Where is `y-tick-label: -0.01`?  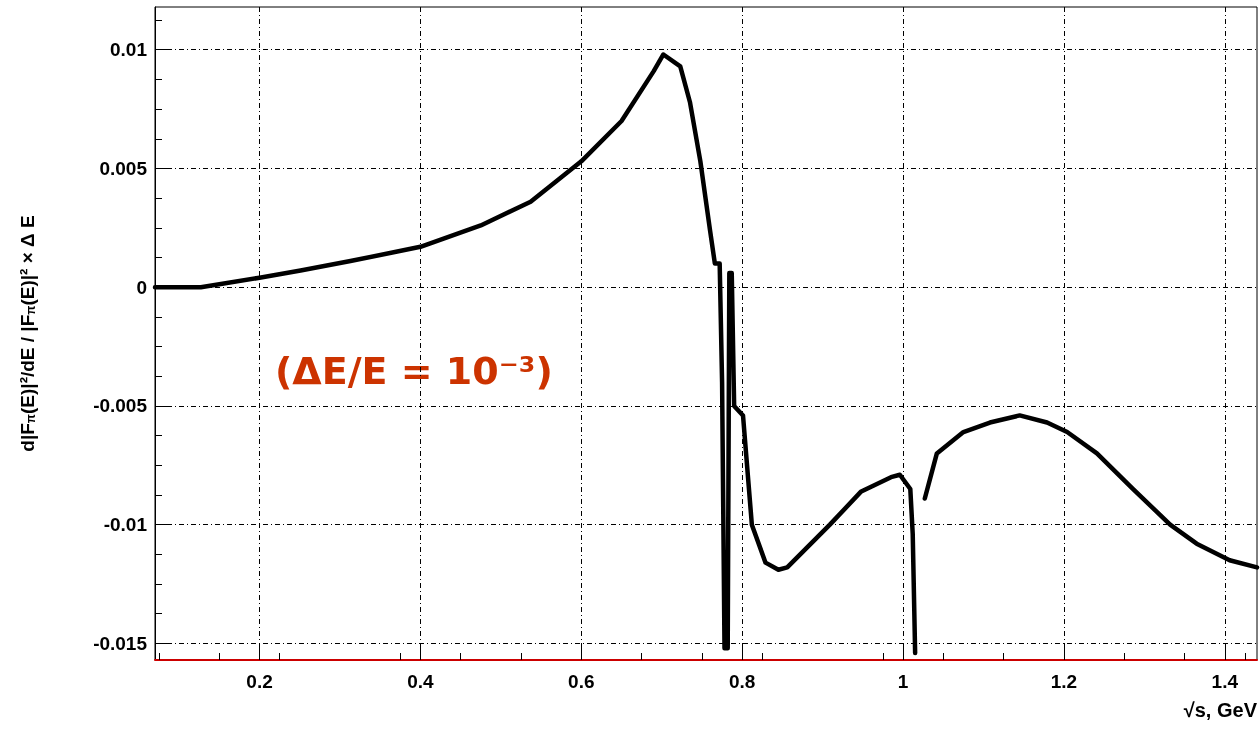 y-tick-label: -0.01 is located at coordinates (125, 525).